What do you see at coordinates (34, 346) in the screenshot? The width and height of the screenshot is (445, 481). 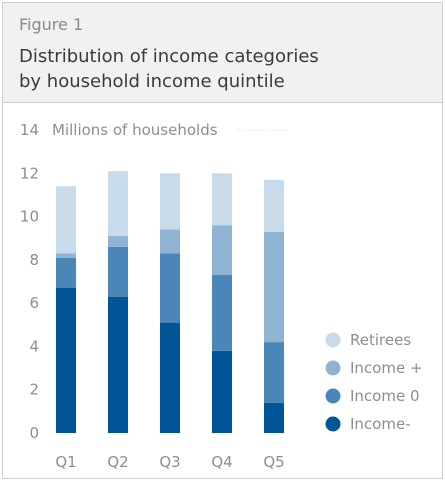 I see `y-tick-label: 4` at bounding box center [34, 346].